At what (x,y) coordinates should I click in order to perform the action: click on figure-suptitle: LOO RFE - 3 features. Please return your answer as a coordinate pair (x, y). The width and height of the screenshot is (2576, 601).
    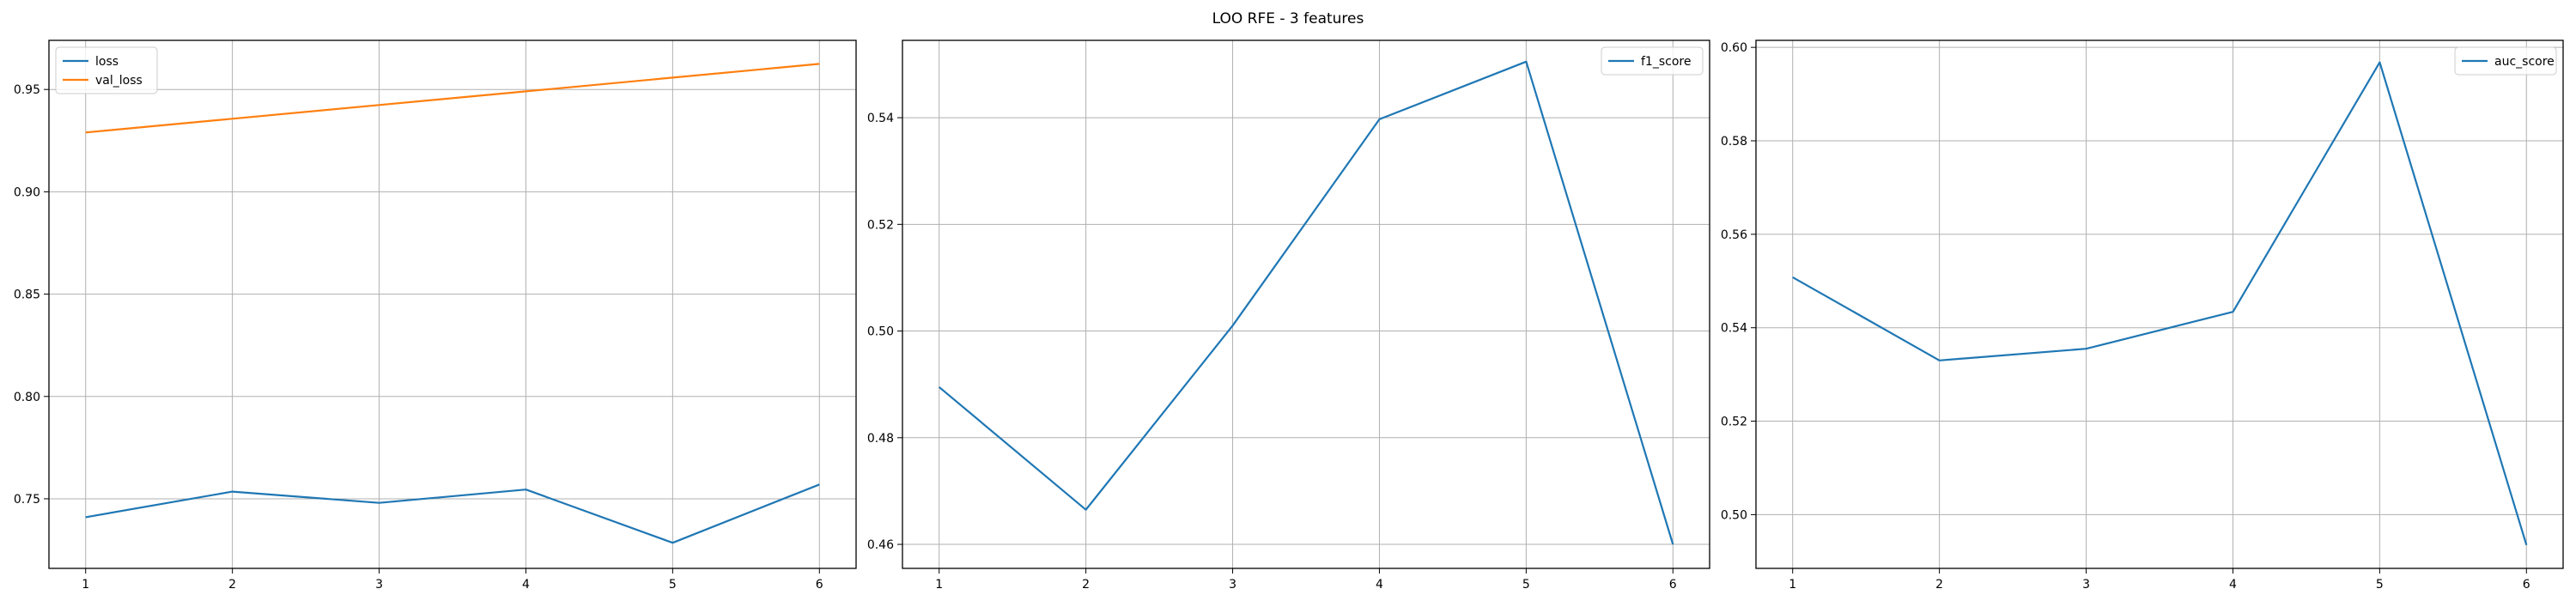
    Looking at the image, I should click on (1288, 18).